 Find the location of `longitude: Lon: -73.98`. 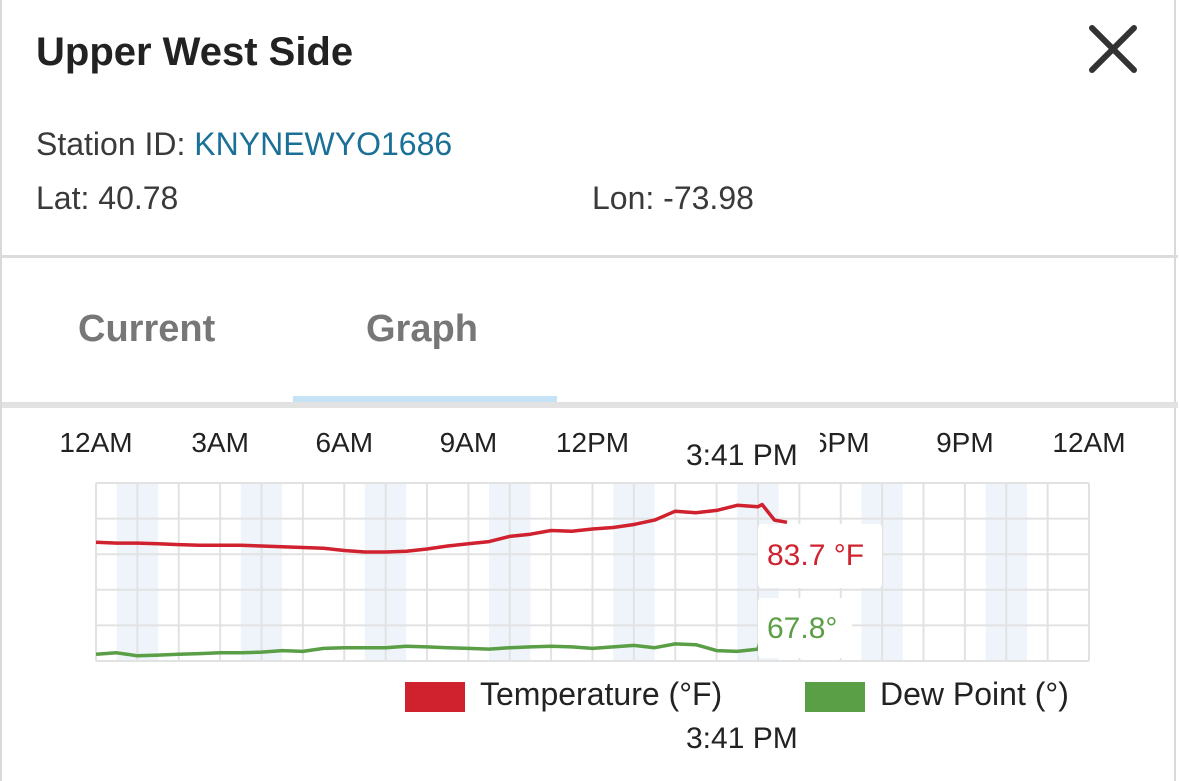

longitude: Lon: -73.98 is located at coordinates (673, 198).